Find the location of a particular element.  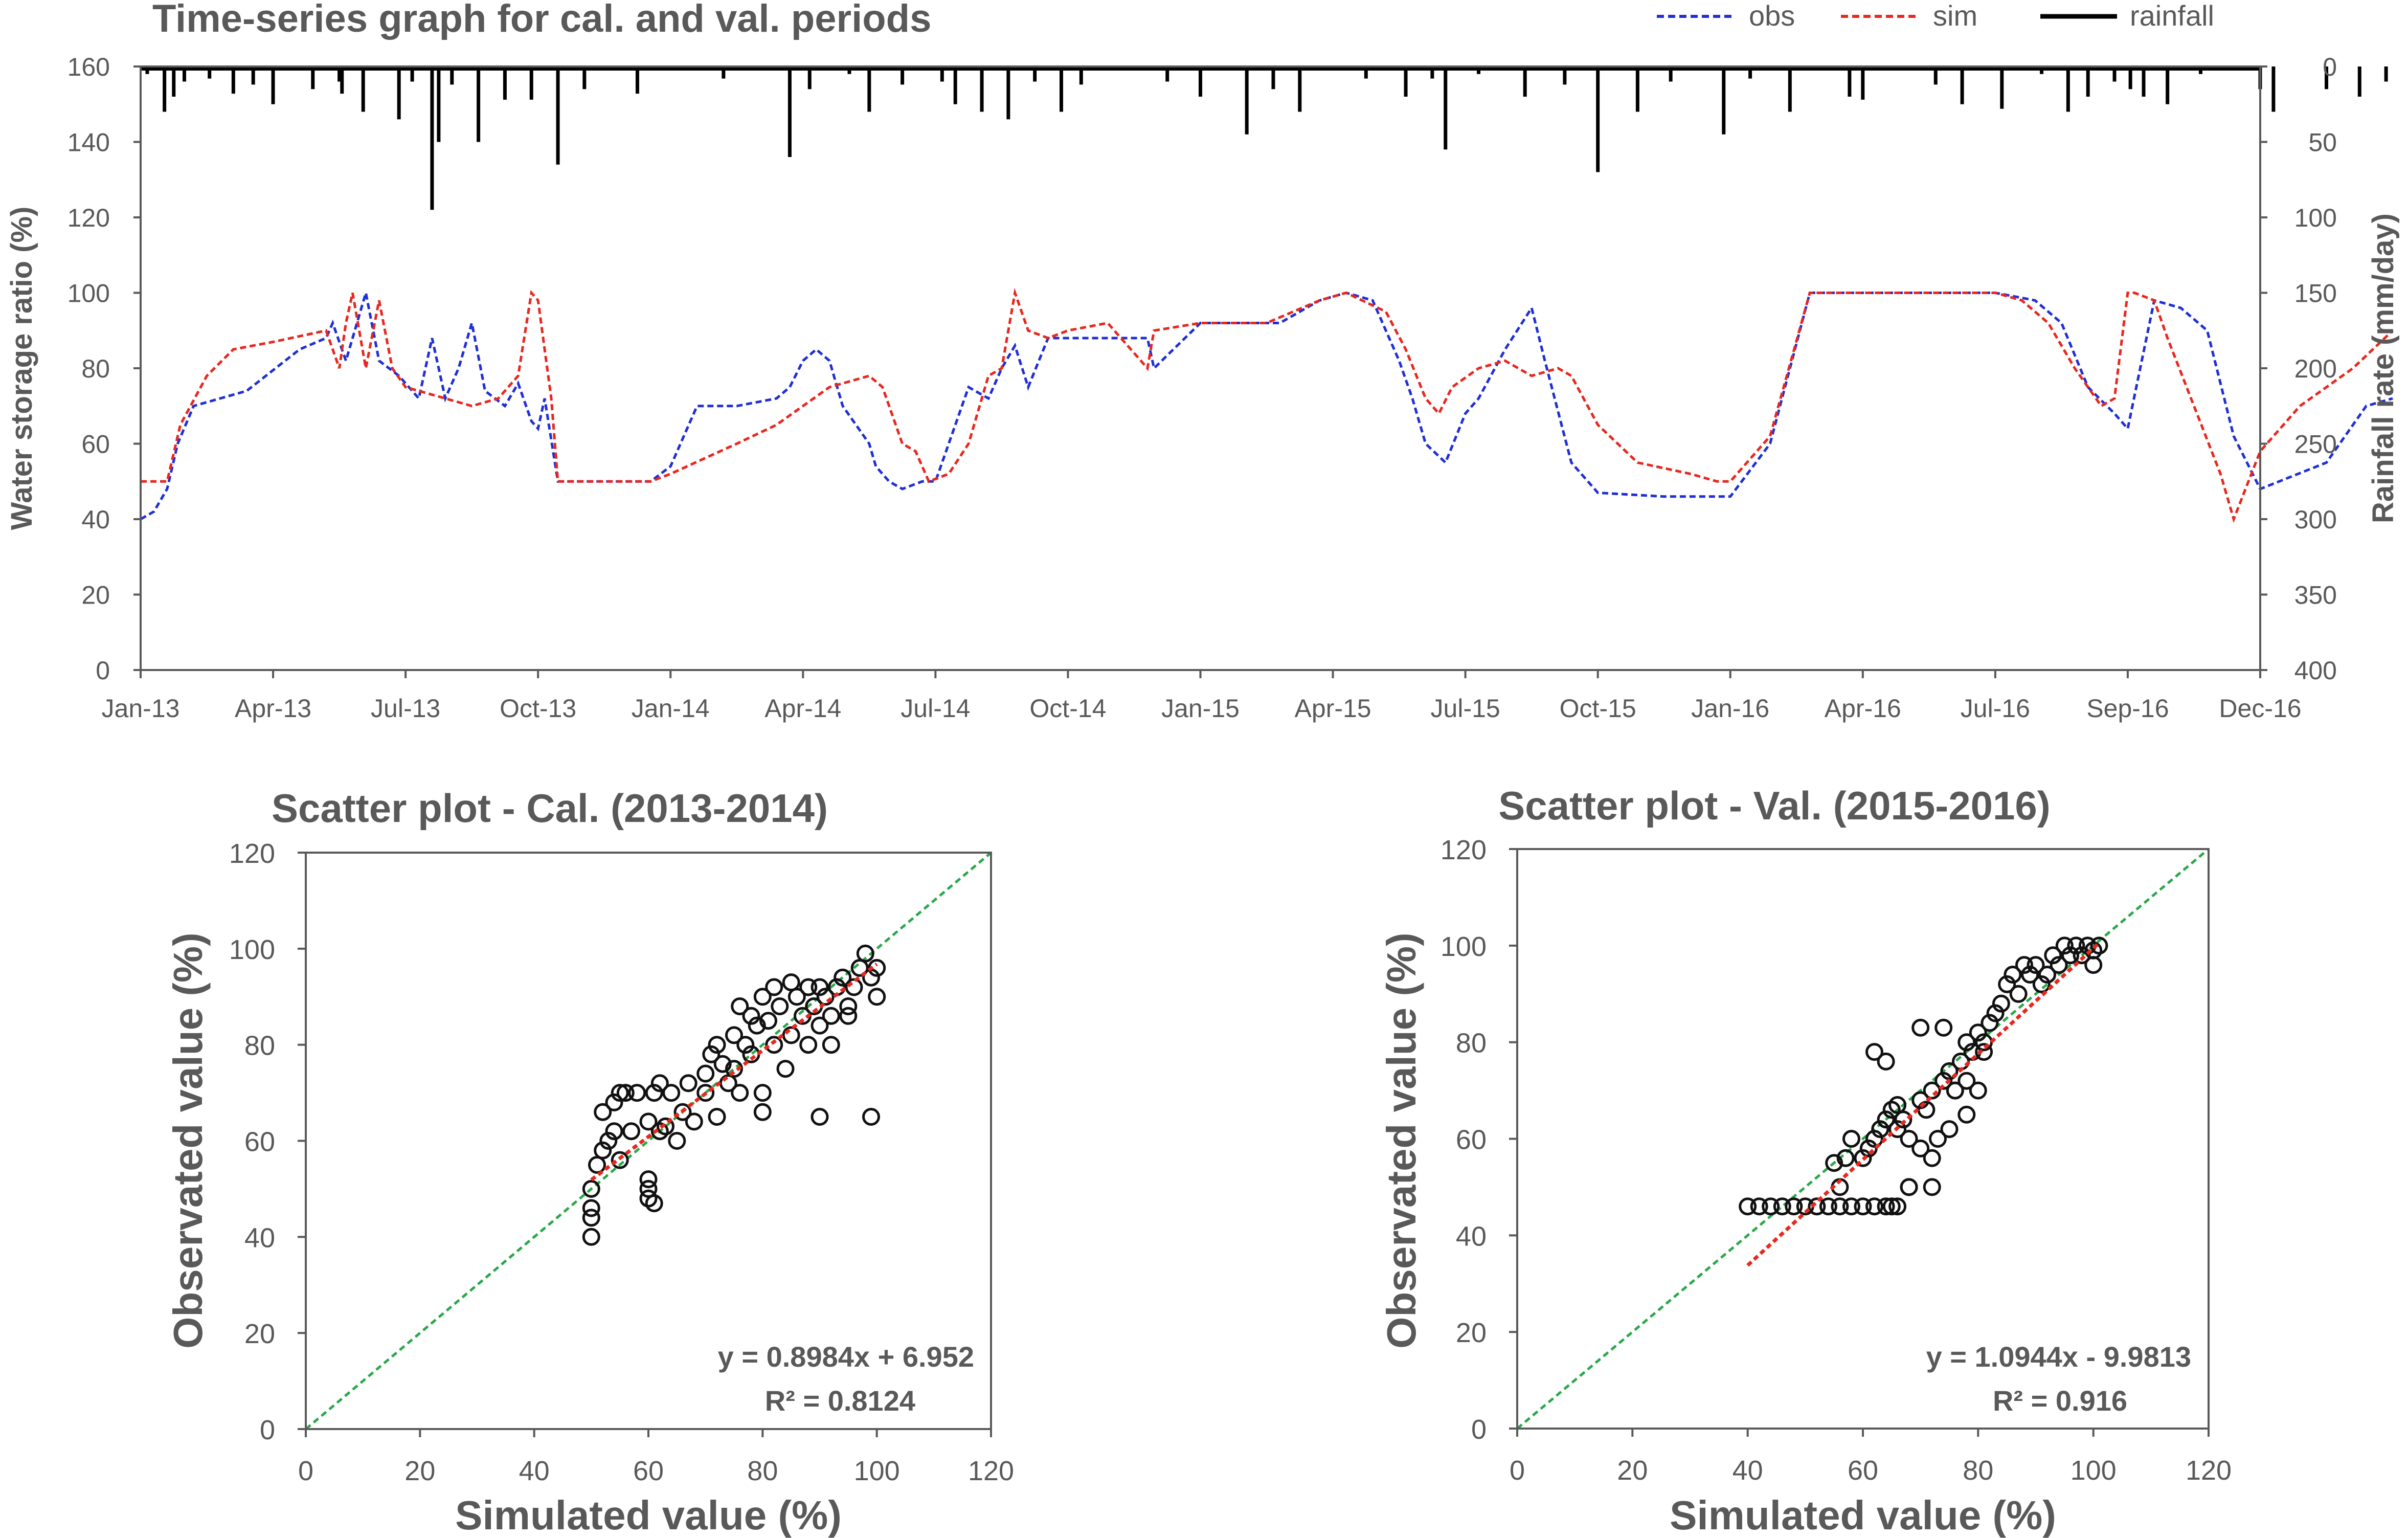

x-tick-label: Apr-15 is located at coordinates (1333, 708).